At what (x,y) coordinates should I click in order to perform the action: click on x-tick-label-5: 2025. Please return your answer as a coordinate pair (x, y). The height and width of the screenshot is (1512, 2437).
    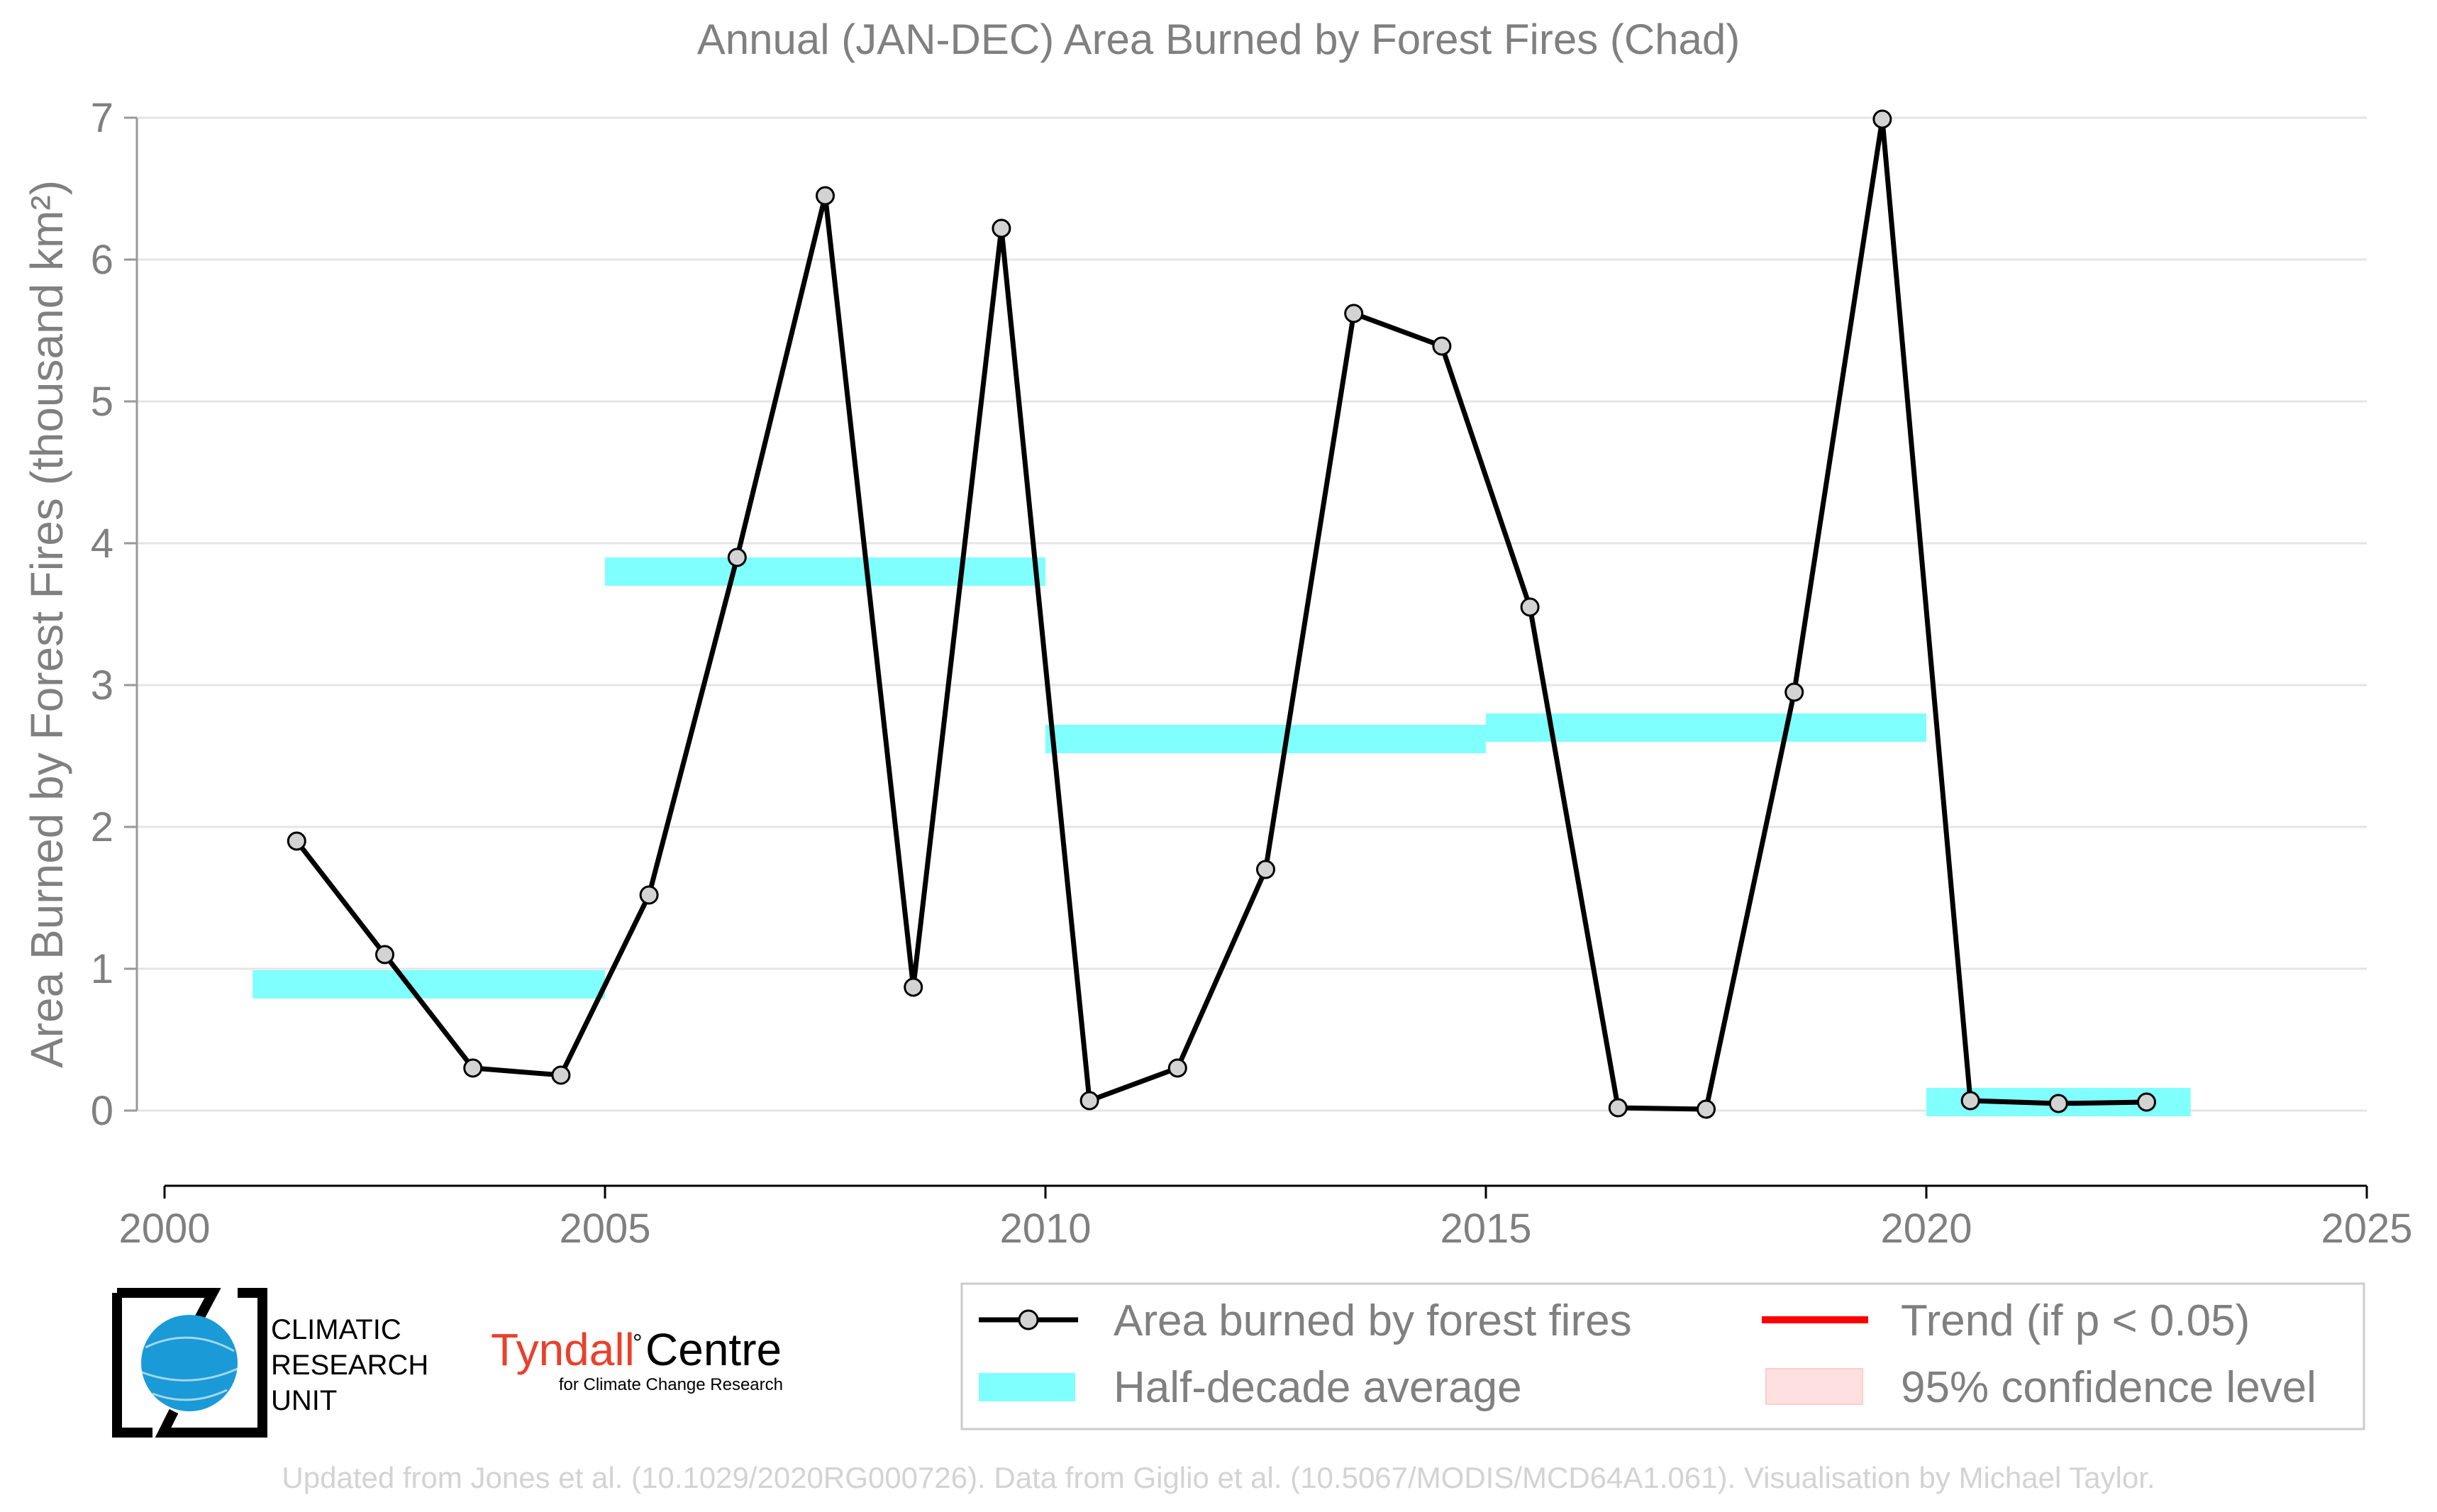
    Looking at the image, I should click on (2366, 1229).